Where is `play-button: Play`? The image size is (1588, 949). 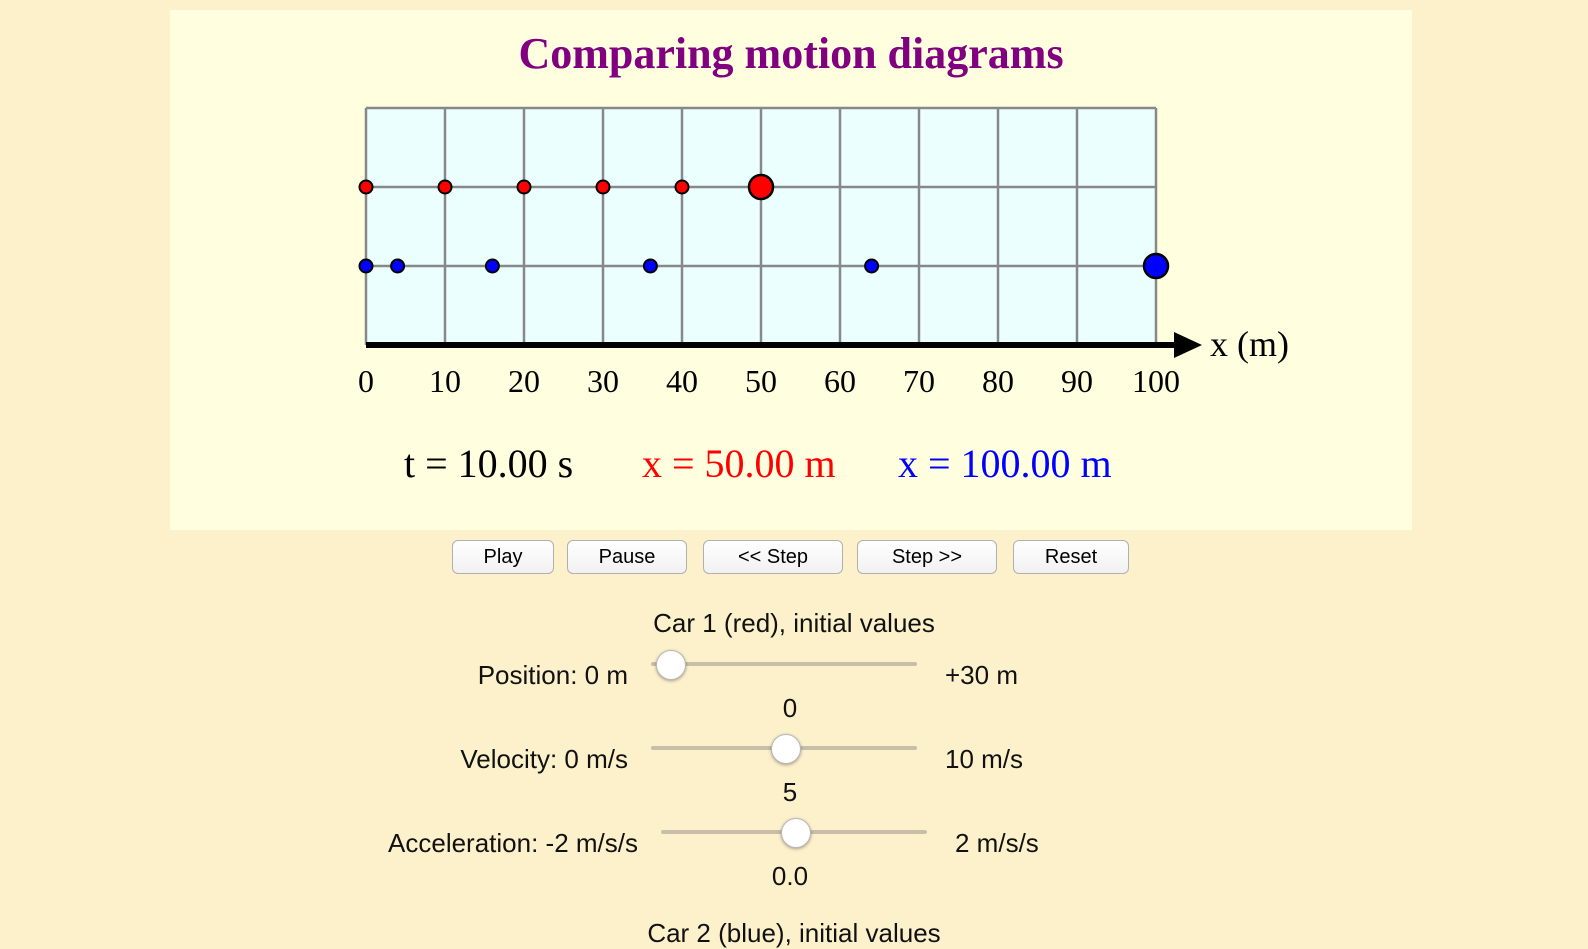 play-button: Play is located at coordinates (503, 557).